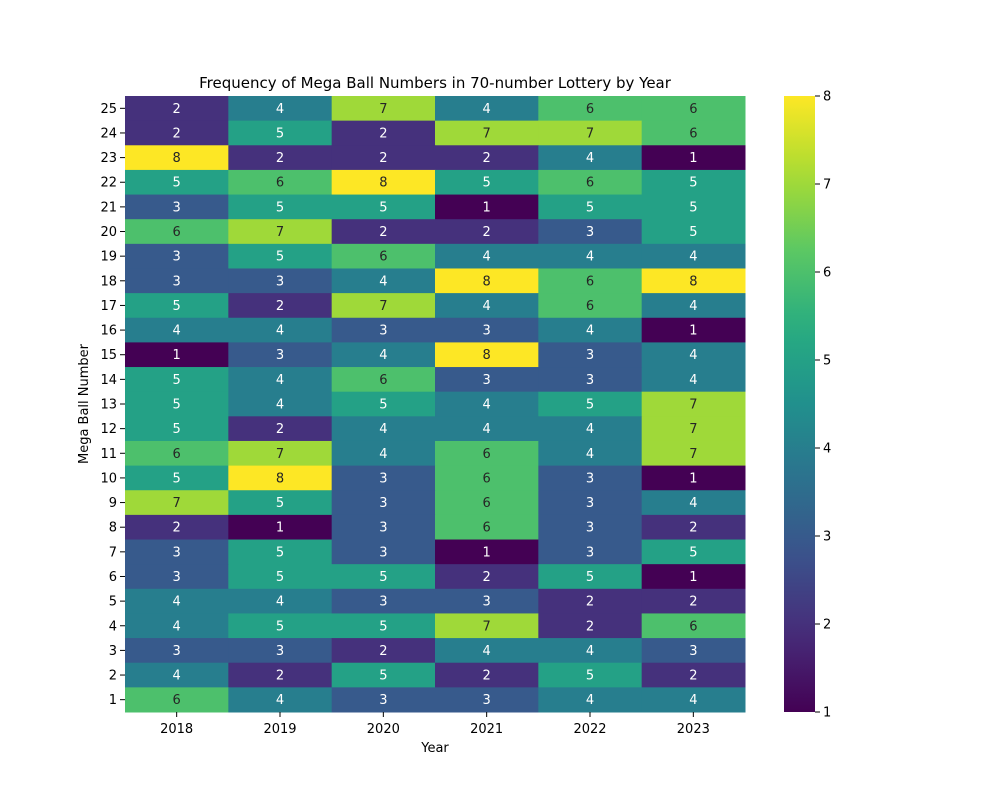  Describe the element at coordinates (827, 97) in the screenshot. I see `colorbar-tick-label: 8` at that location.